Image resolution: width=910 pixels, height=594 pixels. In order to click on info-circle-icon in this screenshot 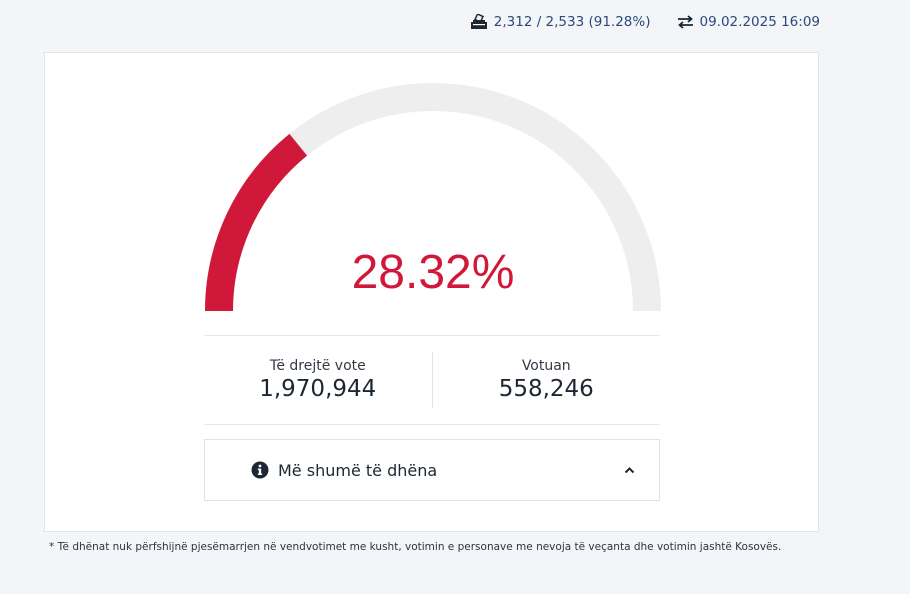, I will do `click(260, 470)`.